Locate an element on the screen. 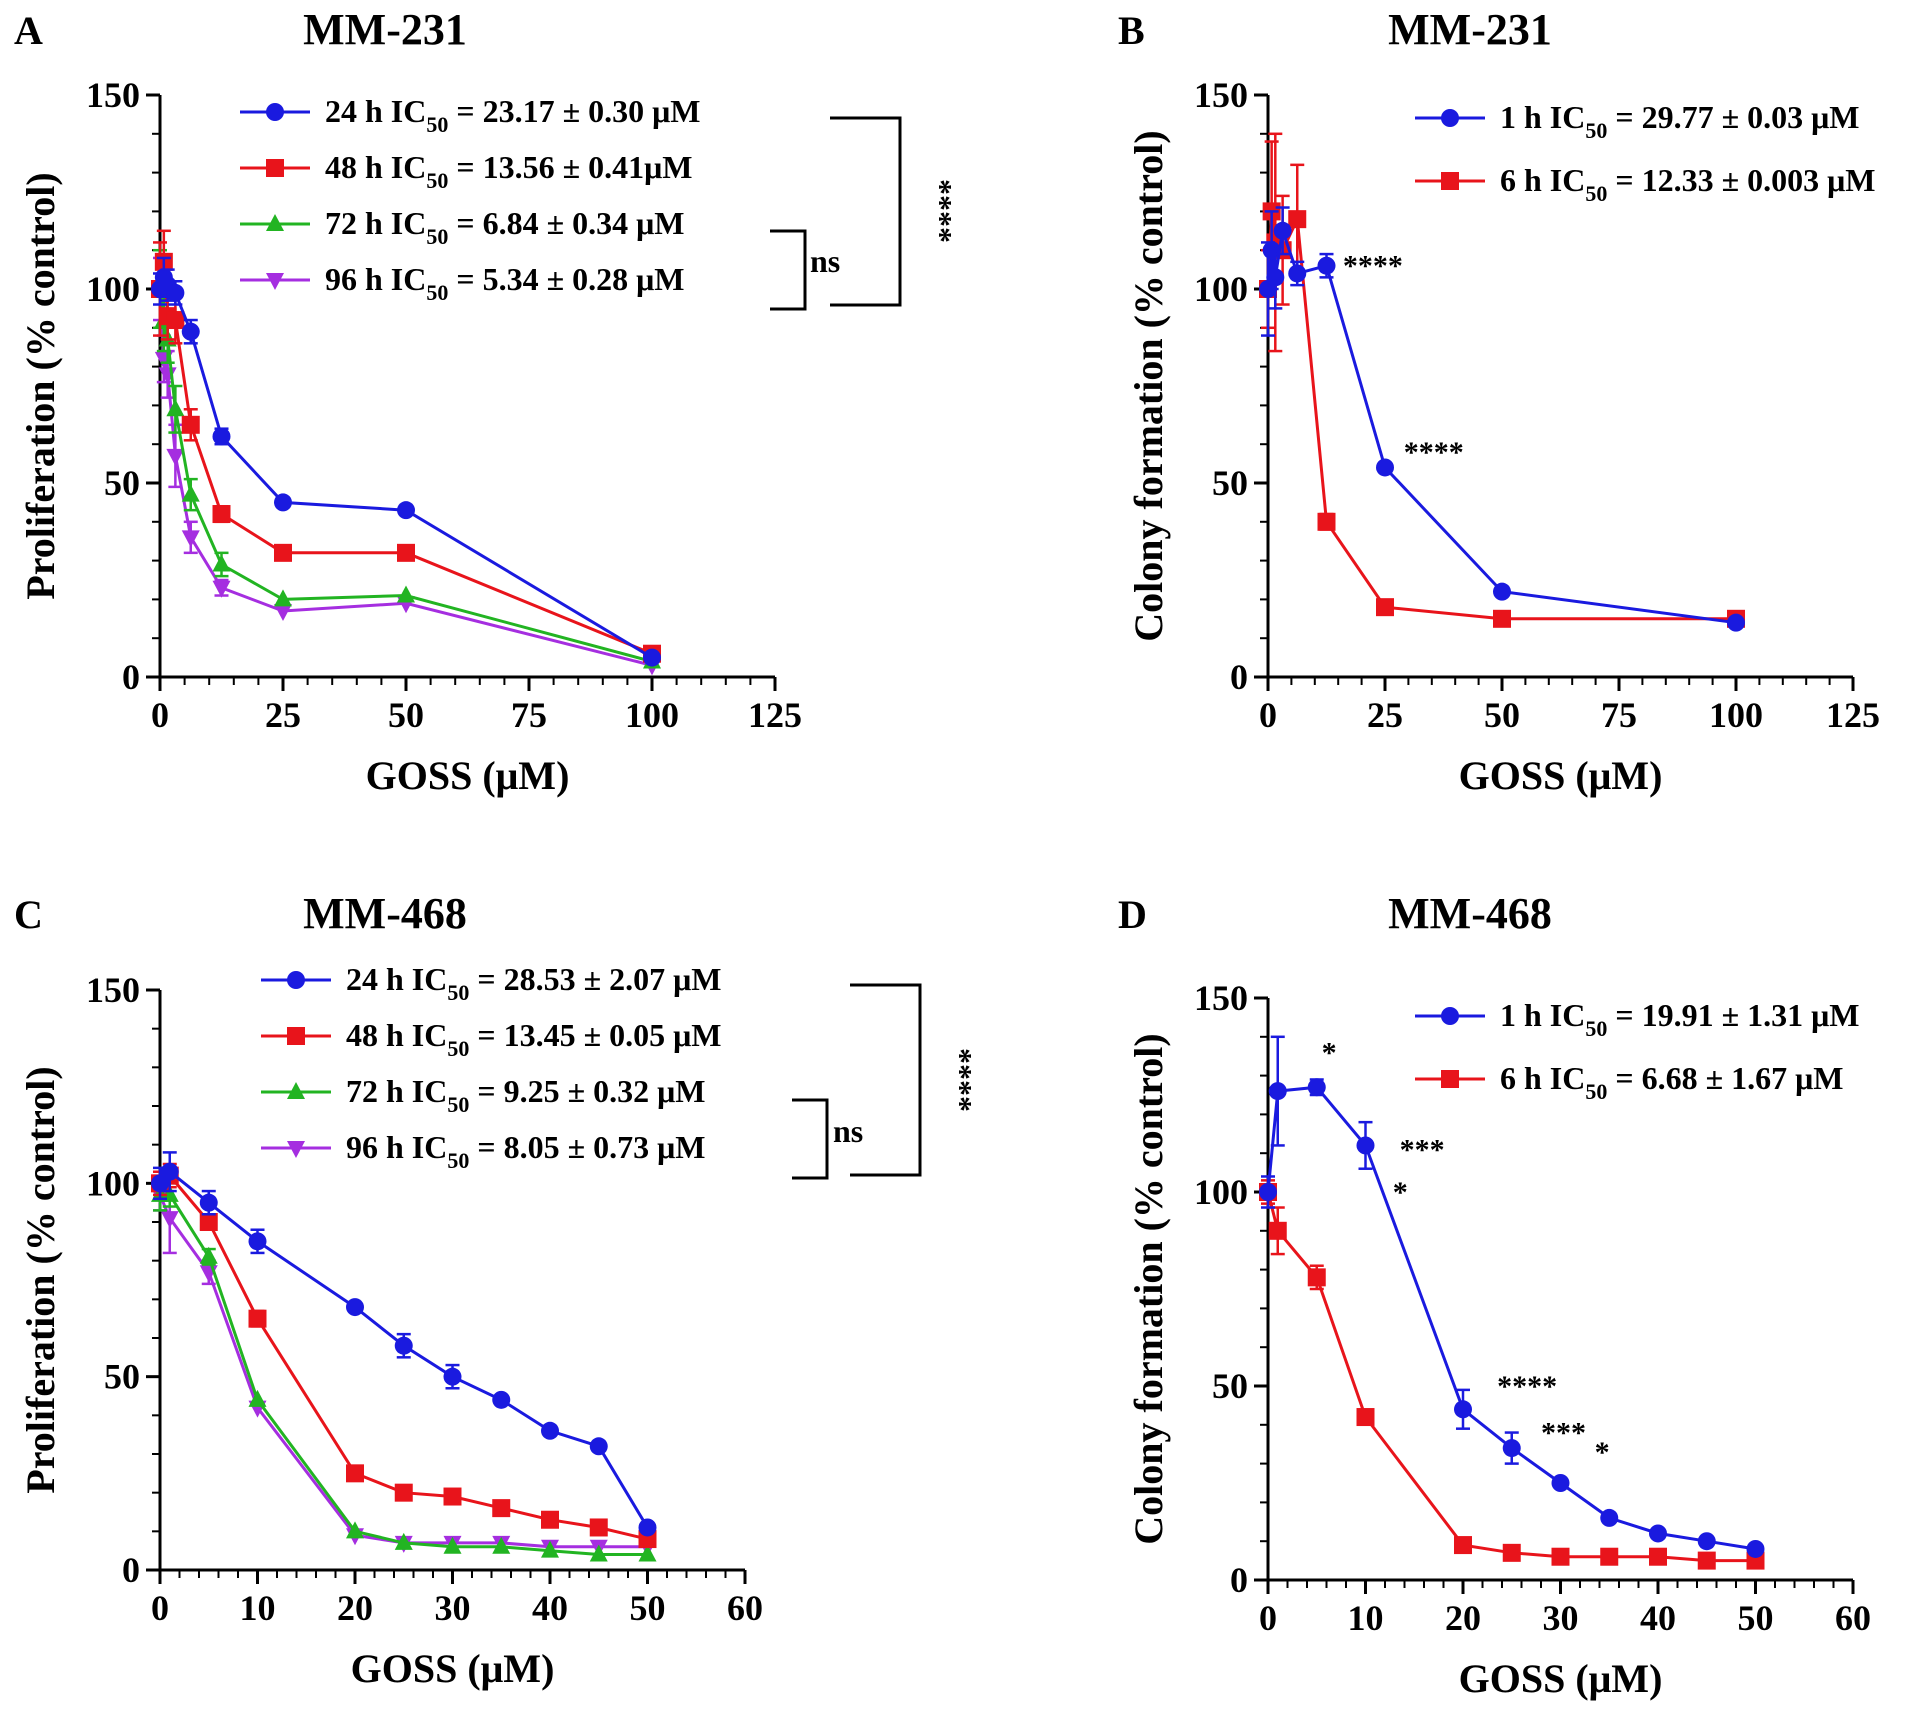 The image size is (1913, 1714). significance-stars: *** is located at coordinates (1563, 1433).